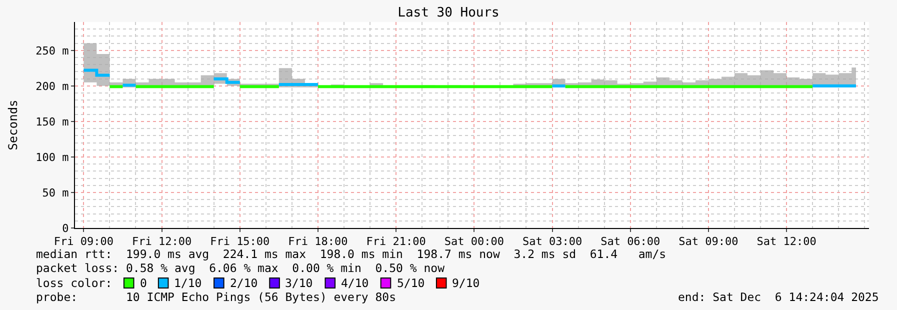 This screenshot has height=310, width=897. What do you see at coordinates (299, 283) in the screenshot?
I see `legend-label: 3/10` at bounding box center [299, 283].